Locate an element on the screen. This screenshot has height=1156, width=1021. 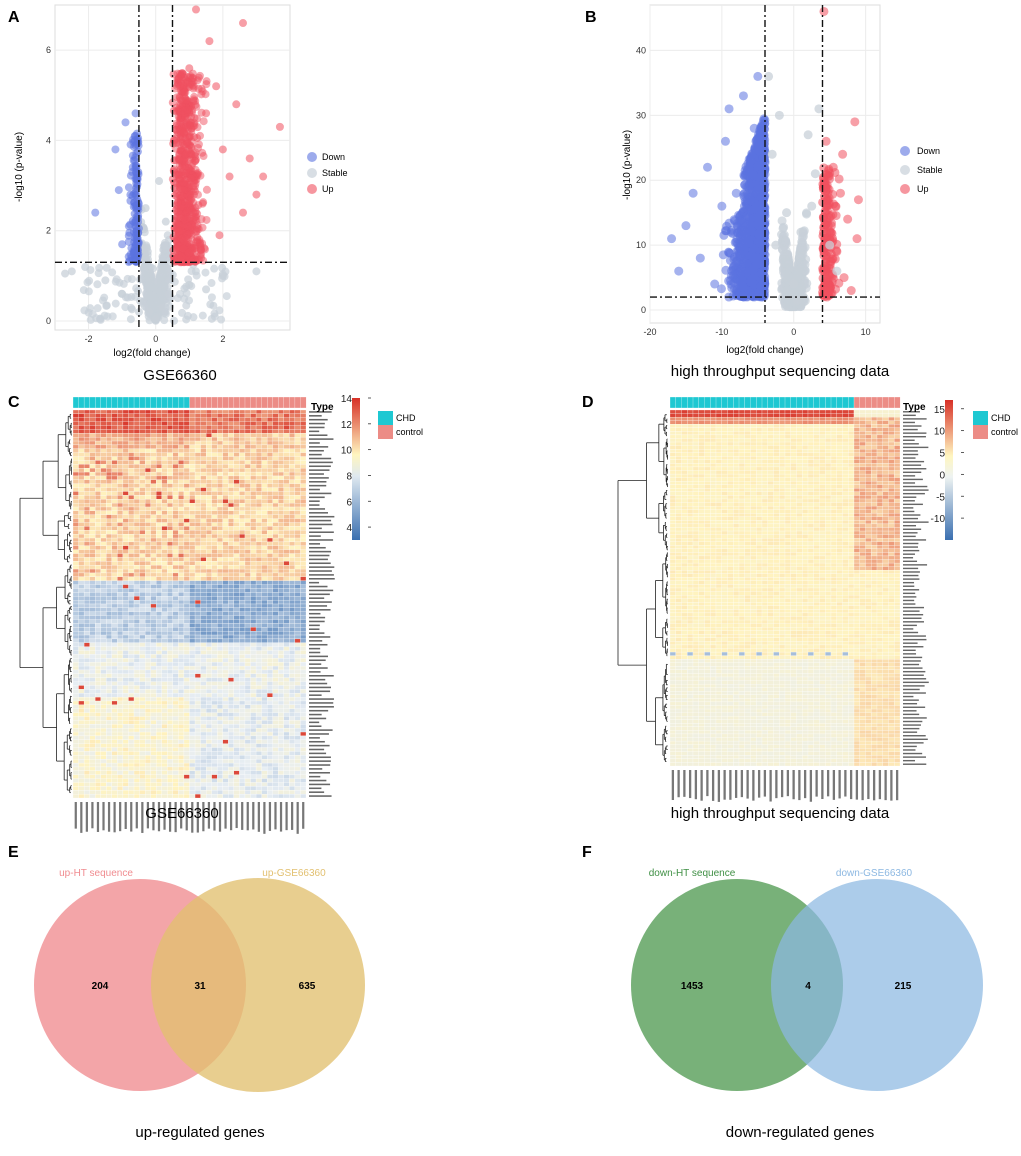
dendrogram-c is located at coordinates (45, 604).